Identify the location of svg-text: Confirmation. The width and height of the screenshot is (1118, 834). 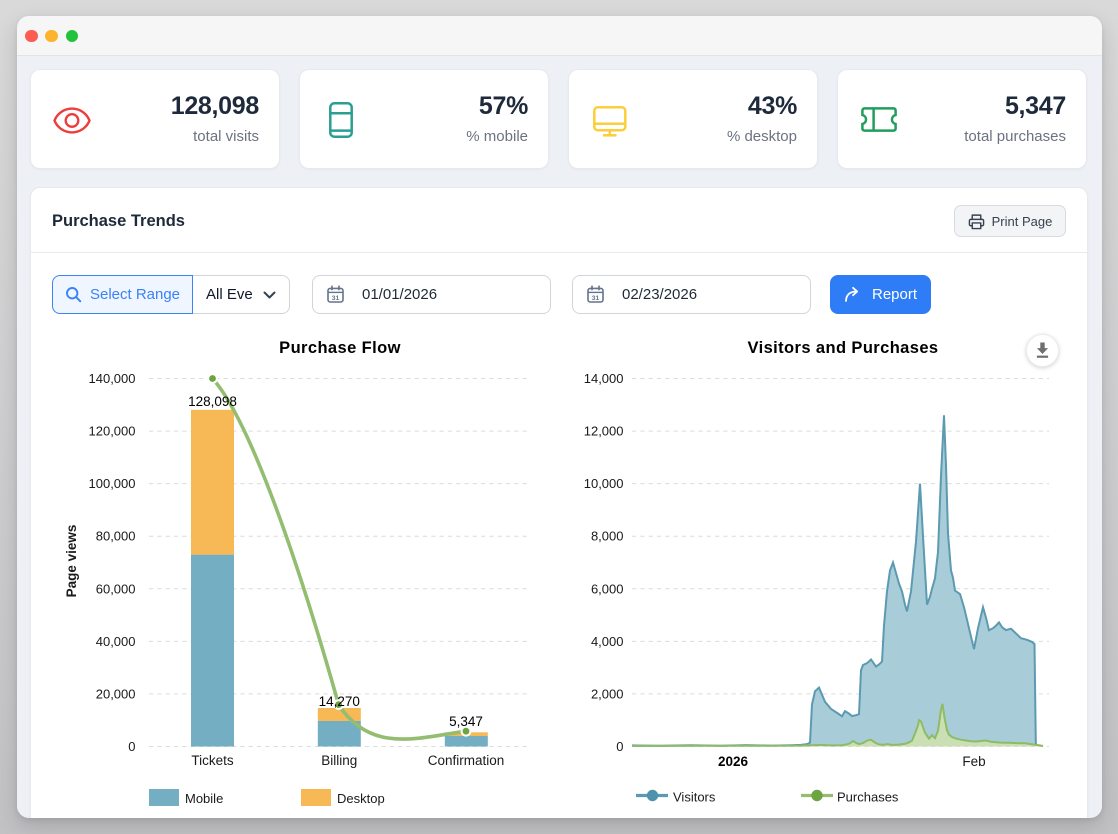
(466, 760).